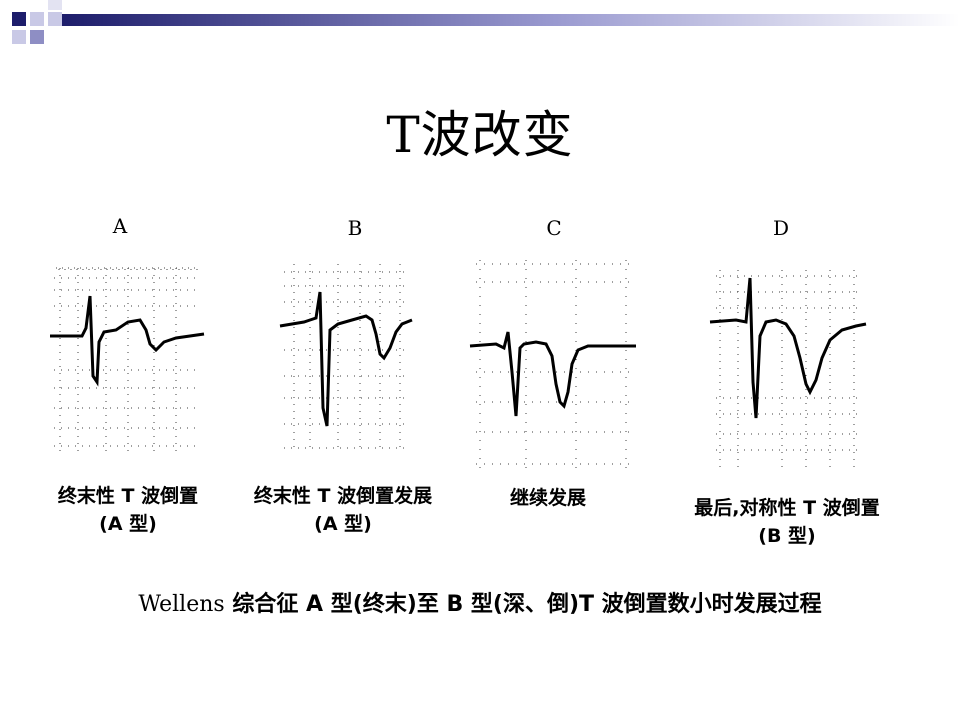 This screenshot has width=960, height=720. I want to click on ecg-wave-d, so click(788, 348).